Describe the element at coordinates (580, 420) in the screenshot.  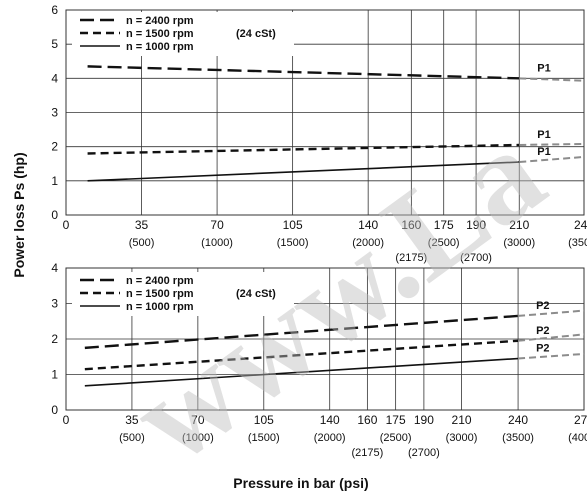
I see `x-tick-label: 275` at that location.